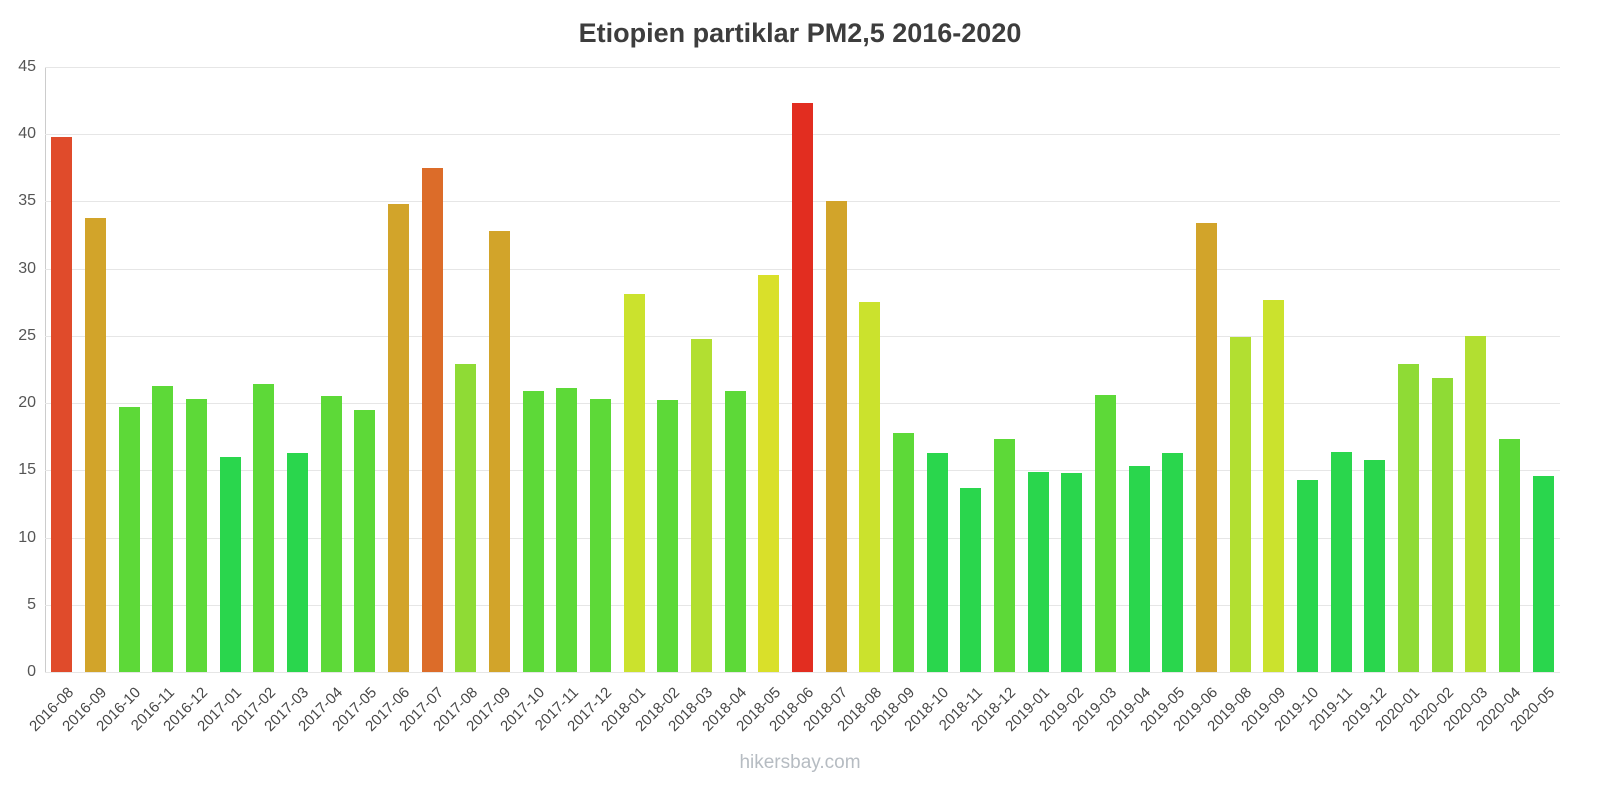 The height and width of the screenshot is (800, 1600). Describe the element at coordinates (27, 470) in the screenshot. I see `y-axis-tick-label: 15` at that location.